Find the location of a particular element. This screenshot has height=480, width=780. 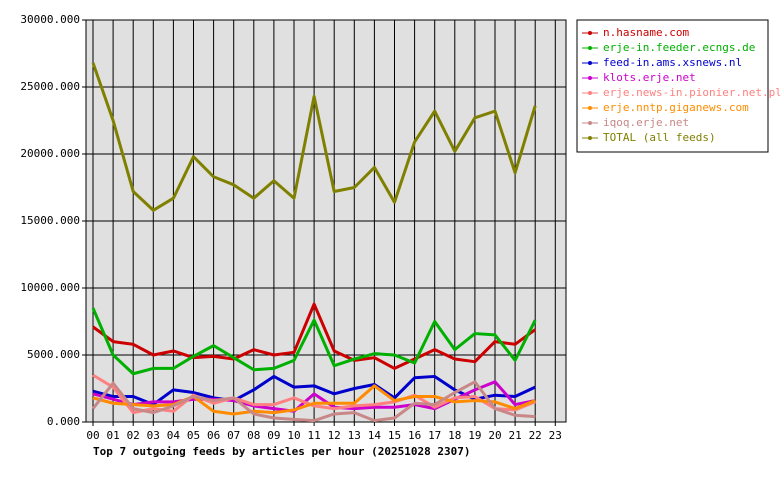

y-tick-label: 0.000 is located at coordinates (63, 421).